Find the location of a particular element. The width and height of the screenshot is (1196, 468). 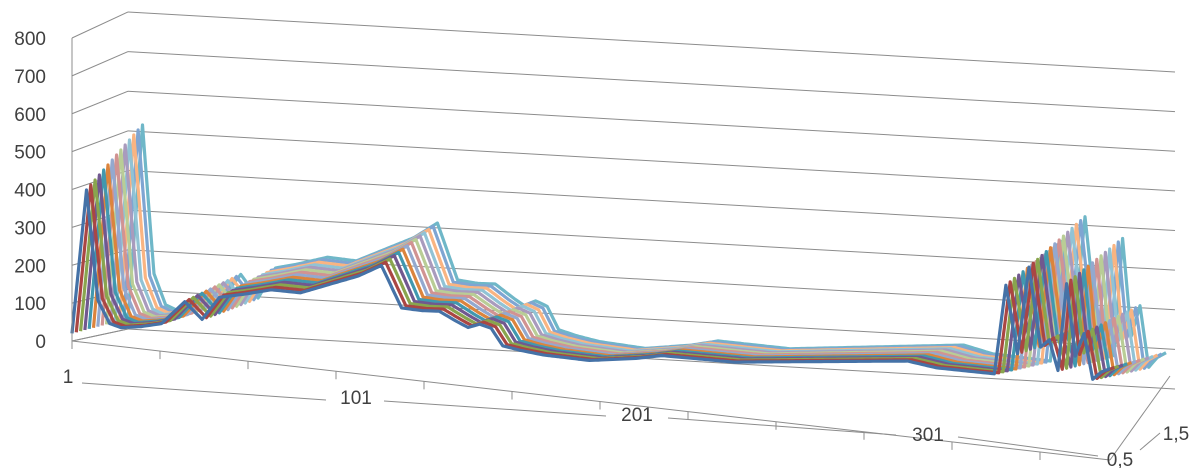

y-tick-label: 0 is located at coordinates (40, 342).